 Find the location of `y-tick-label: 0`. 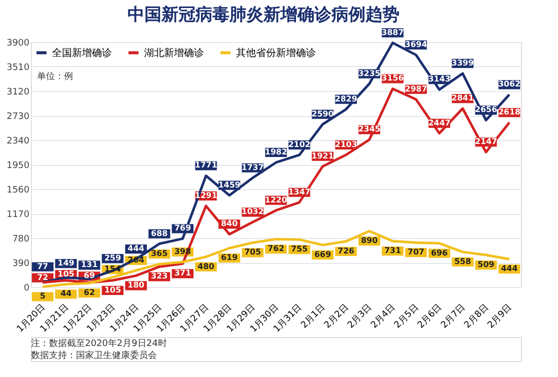

y-tick-label: 0 is located at coordinates (27, 289).